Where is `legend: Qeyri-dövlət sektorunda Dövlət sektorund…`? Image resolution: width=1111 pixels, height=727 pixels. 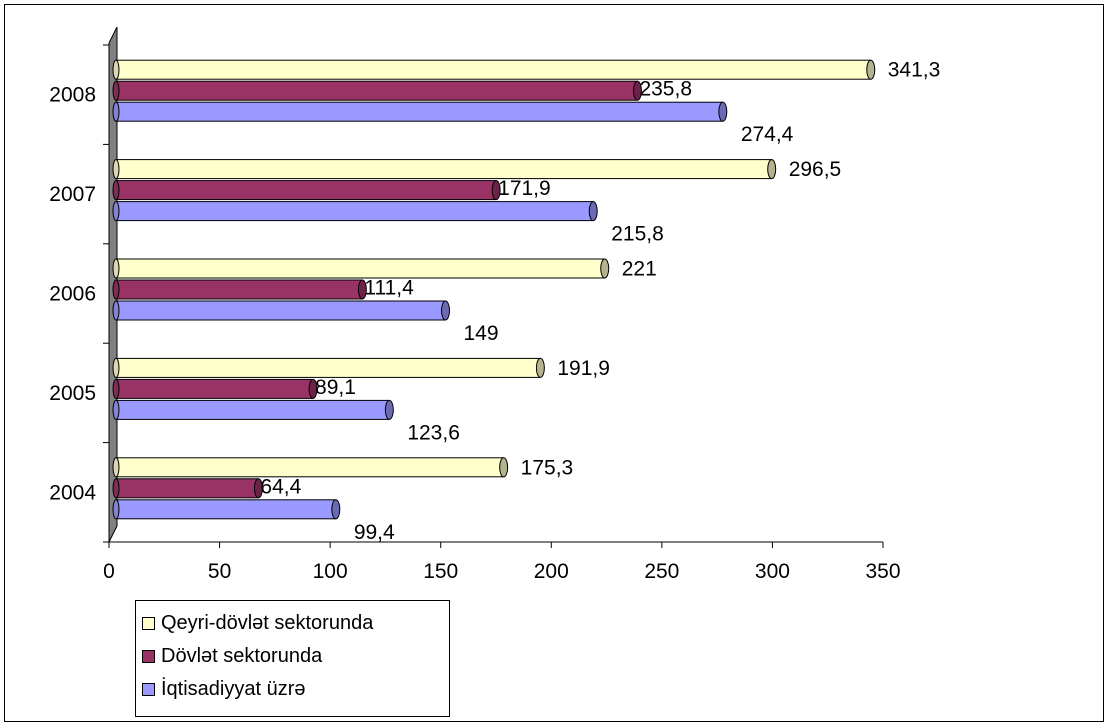 legend: Qeyri-dövlət sektorunda Dövlət sektorund… is located at coordinates (292, 658).